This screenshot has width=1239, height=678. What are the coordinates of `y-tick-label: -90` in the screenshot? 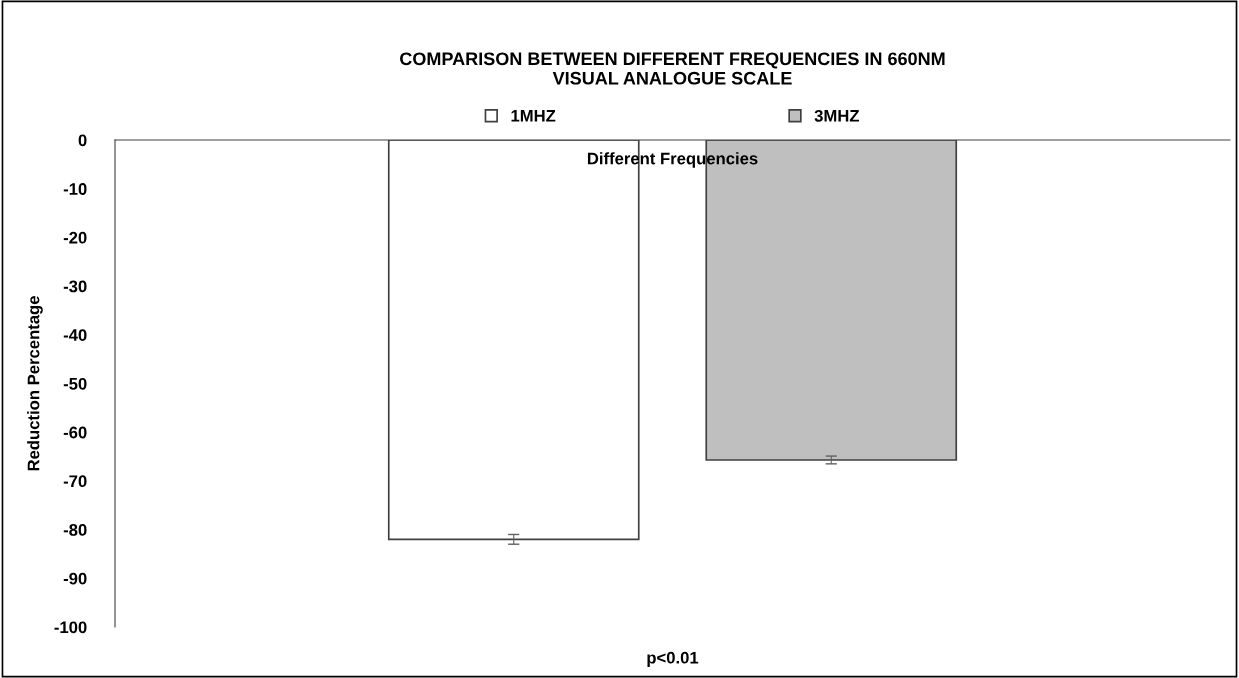 It's located at (75, 578).